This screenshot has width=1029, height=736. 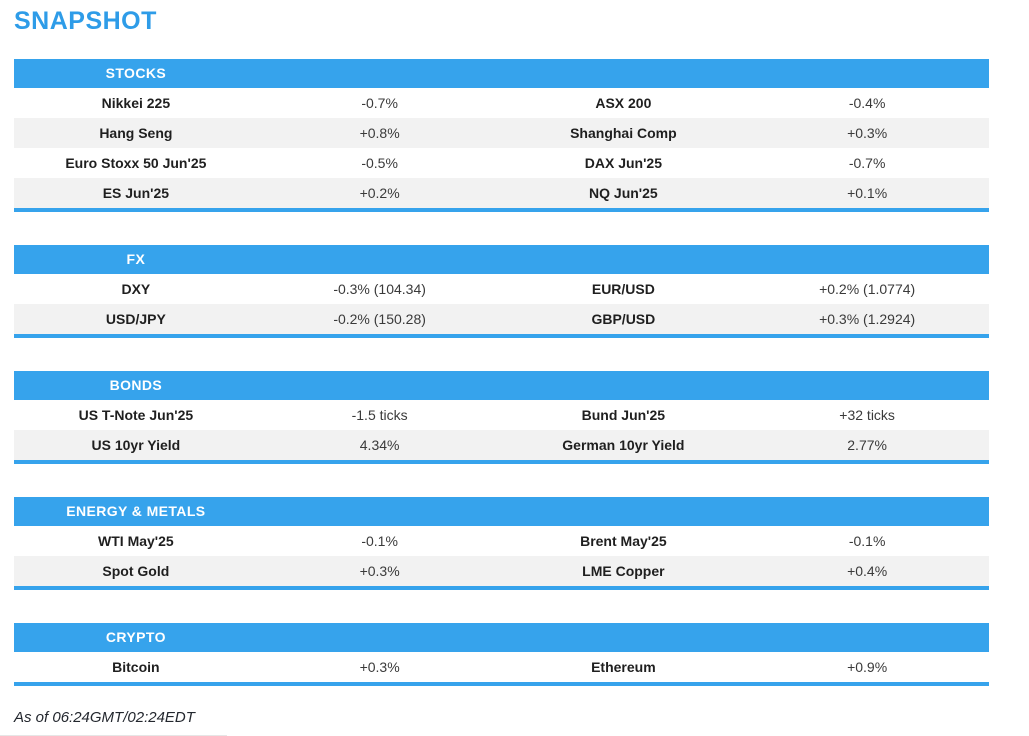 What do you see at coordinates (501, 385) in the screenshot?
I see `section-header: BONDS` at bounding box center [501, 385].